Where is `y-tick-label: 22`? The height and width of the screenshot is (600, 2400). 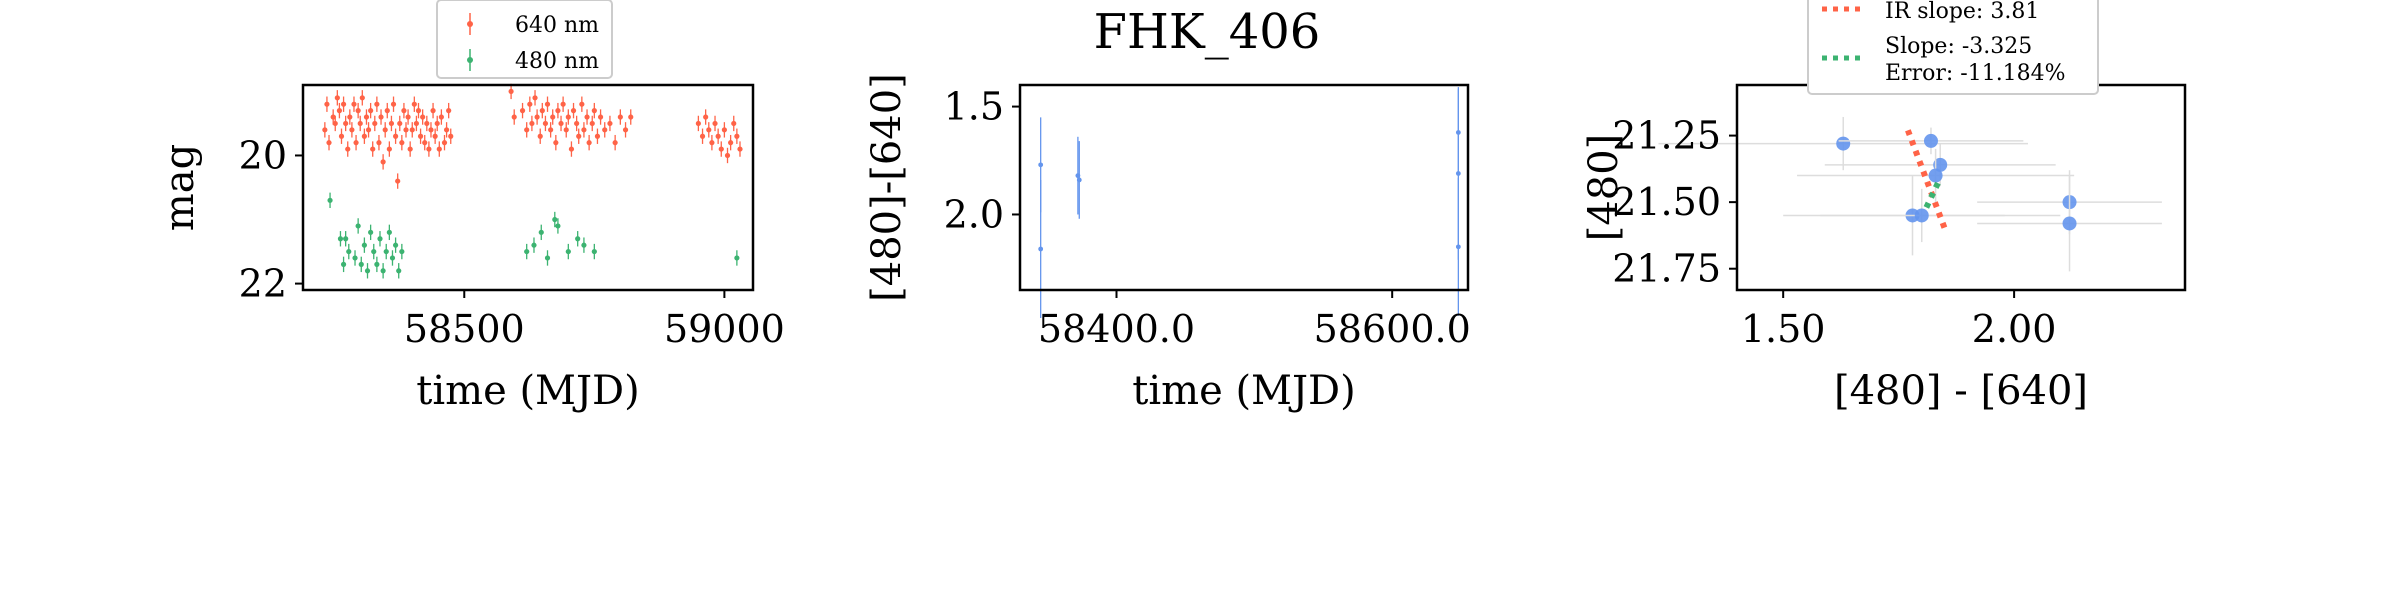 y-tick-label: 22 is located at coordinates (263, 284).